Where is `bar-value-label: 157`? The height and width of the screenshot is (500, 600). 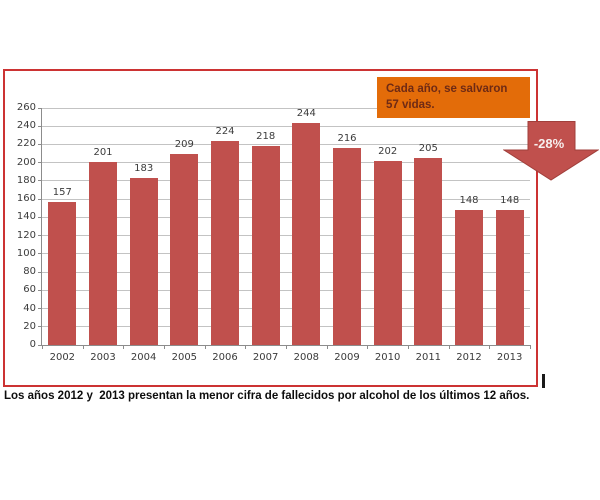 bar-value-label: 157 is located at coordinates (62, 192).